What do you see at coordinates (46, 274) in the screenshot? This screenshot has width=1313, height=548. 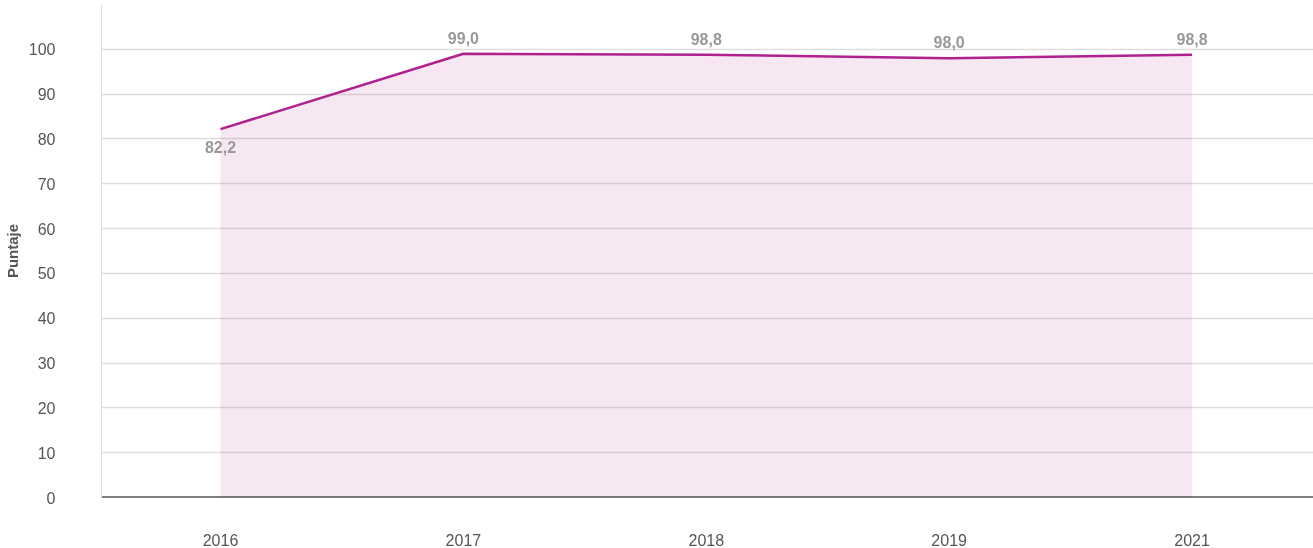 I see `y-tick-label: 50` at bounding box center [46, 274].